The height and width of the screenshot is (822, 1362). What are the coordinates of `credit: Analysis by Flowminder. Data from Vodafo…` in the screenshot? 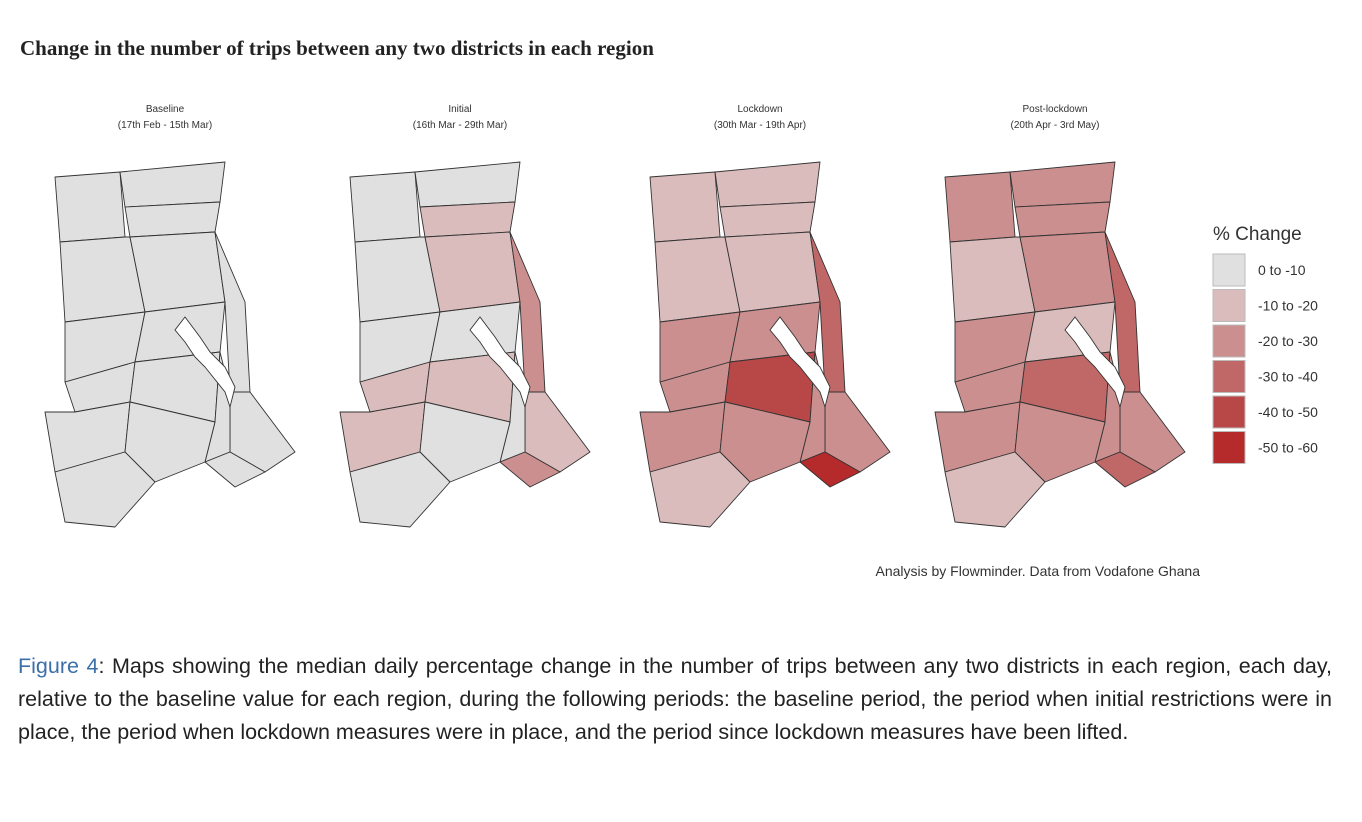 It's located at (1037, 571).